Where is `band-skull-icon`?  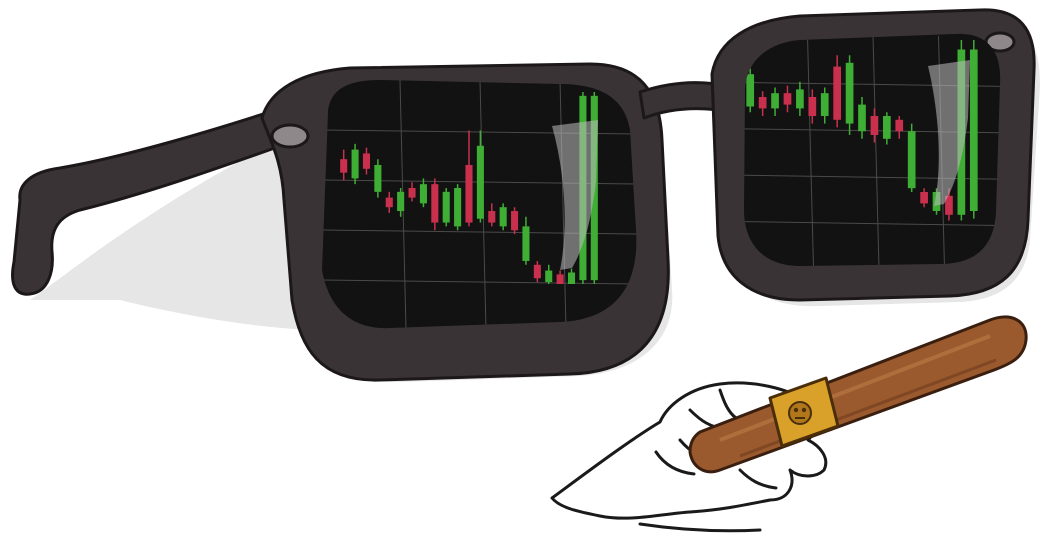
band-skull-icon is located at coordinates (800, 413).